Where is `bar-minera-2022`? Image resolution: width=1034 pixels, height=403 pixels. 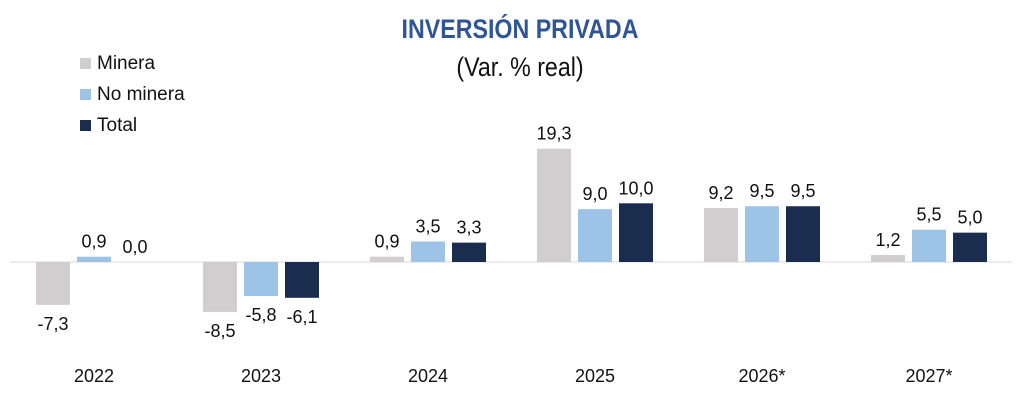
bar-minera-2022 is located at coordinates (53, 283).